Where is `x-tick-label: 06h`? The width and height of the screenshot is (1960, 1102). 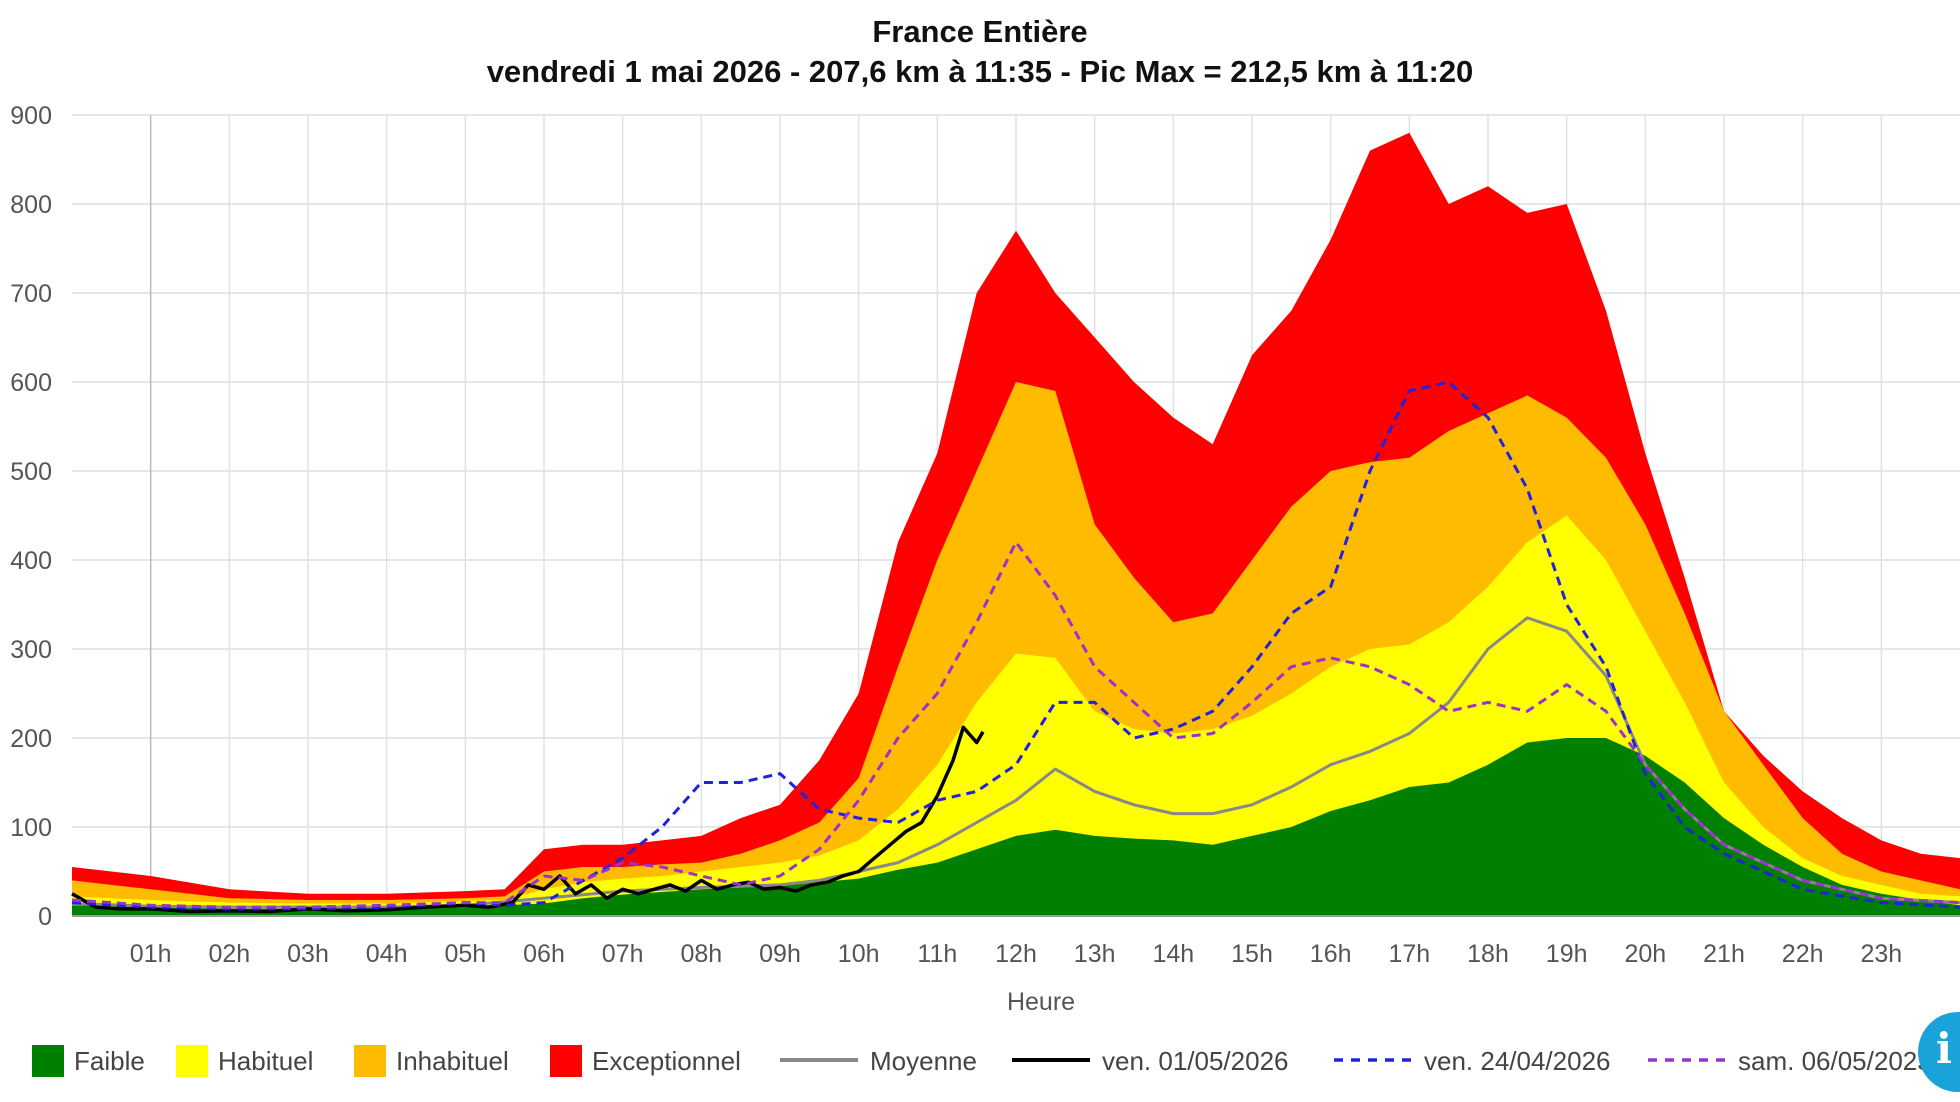 x-tick-label: 06h is located at coordinates (544, 954).